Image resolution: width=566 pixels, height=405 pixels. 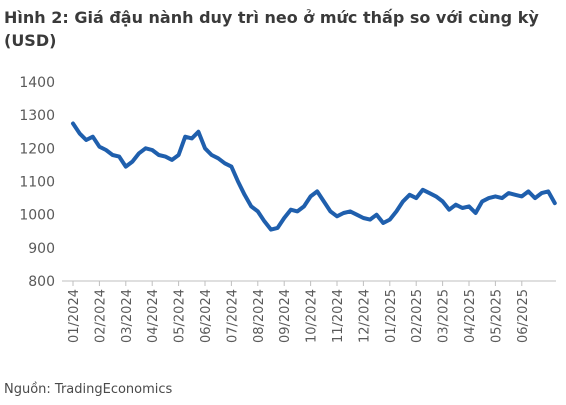 I want to click on x-tick-label: 04/2025, so click(x=470, y=316).